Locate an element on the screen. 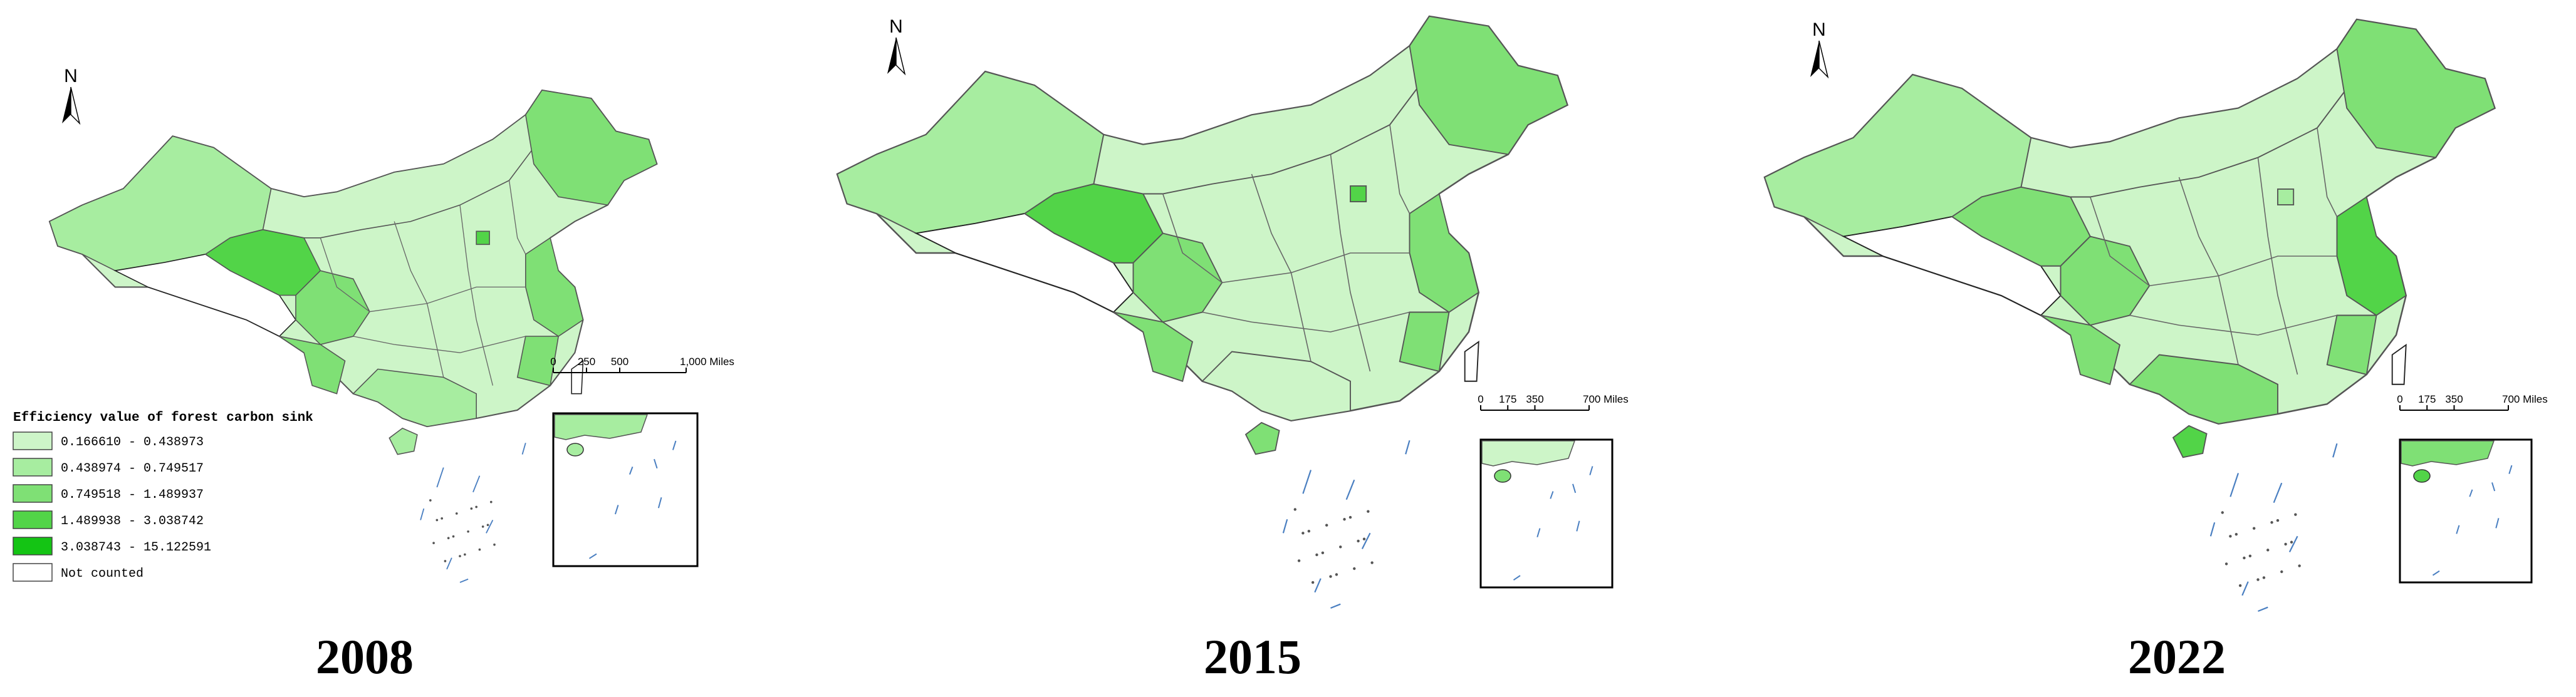  scale-label: 0 is located at coordinates (553, 362).